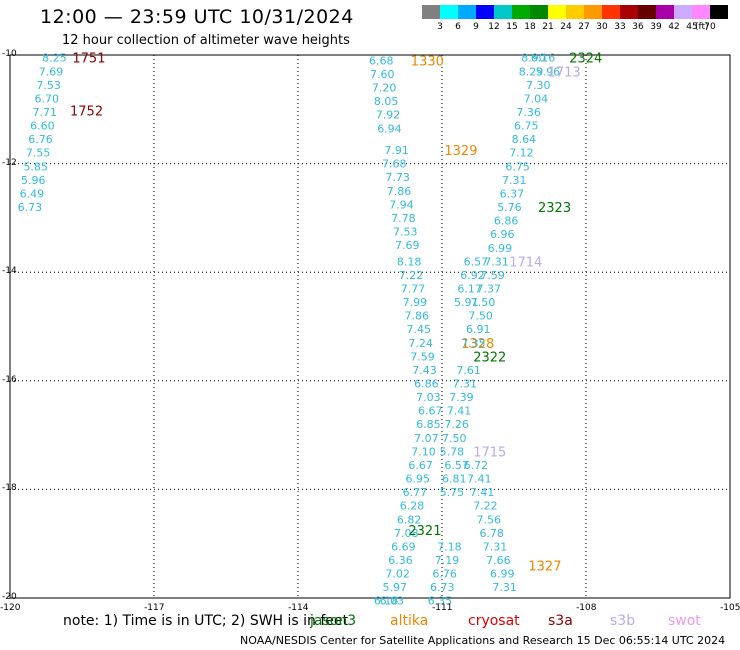  I want to click on wave-height-value: 5.97, so click(394, 587).